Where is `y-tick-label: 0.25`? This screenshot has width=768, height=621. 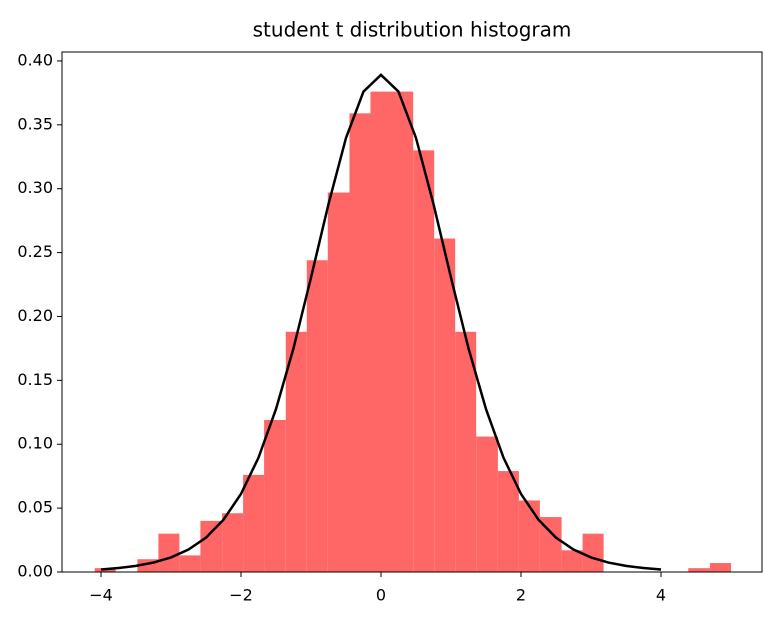
y-tick-label: 0.25 is located at coordinates (35, 251).